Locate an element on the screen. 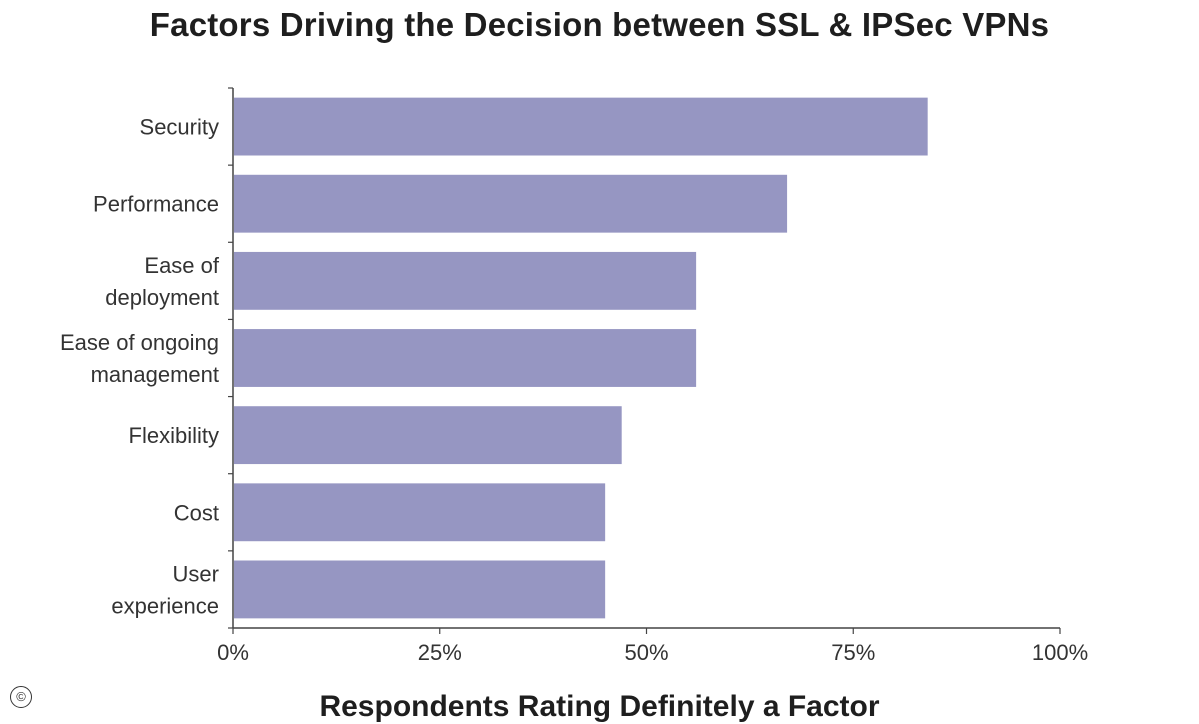 Image resolution: width=1199 pixels, height=724 pixels. category-label-line: experience is located at coordinates (165, 605).